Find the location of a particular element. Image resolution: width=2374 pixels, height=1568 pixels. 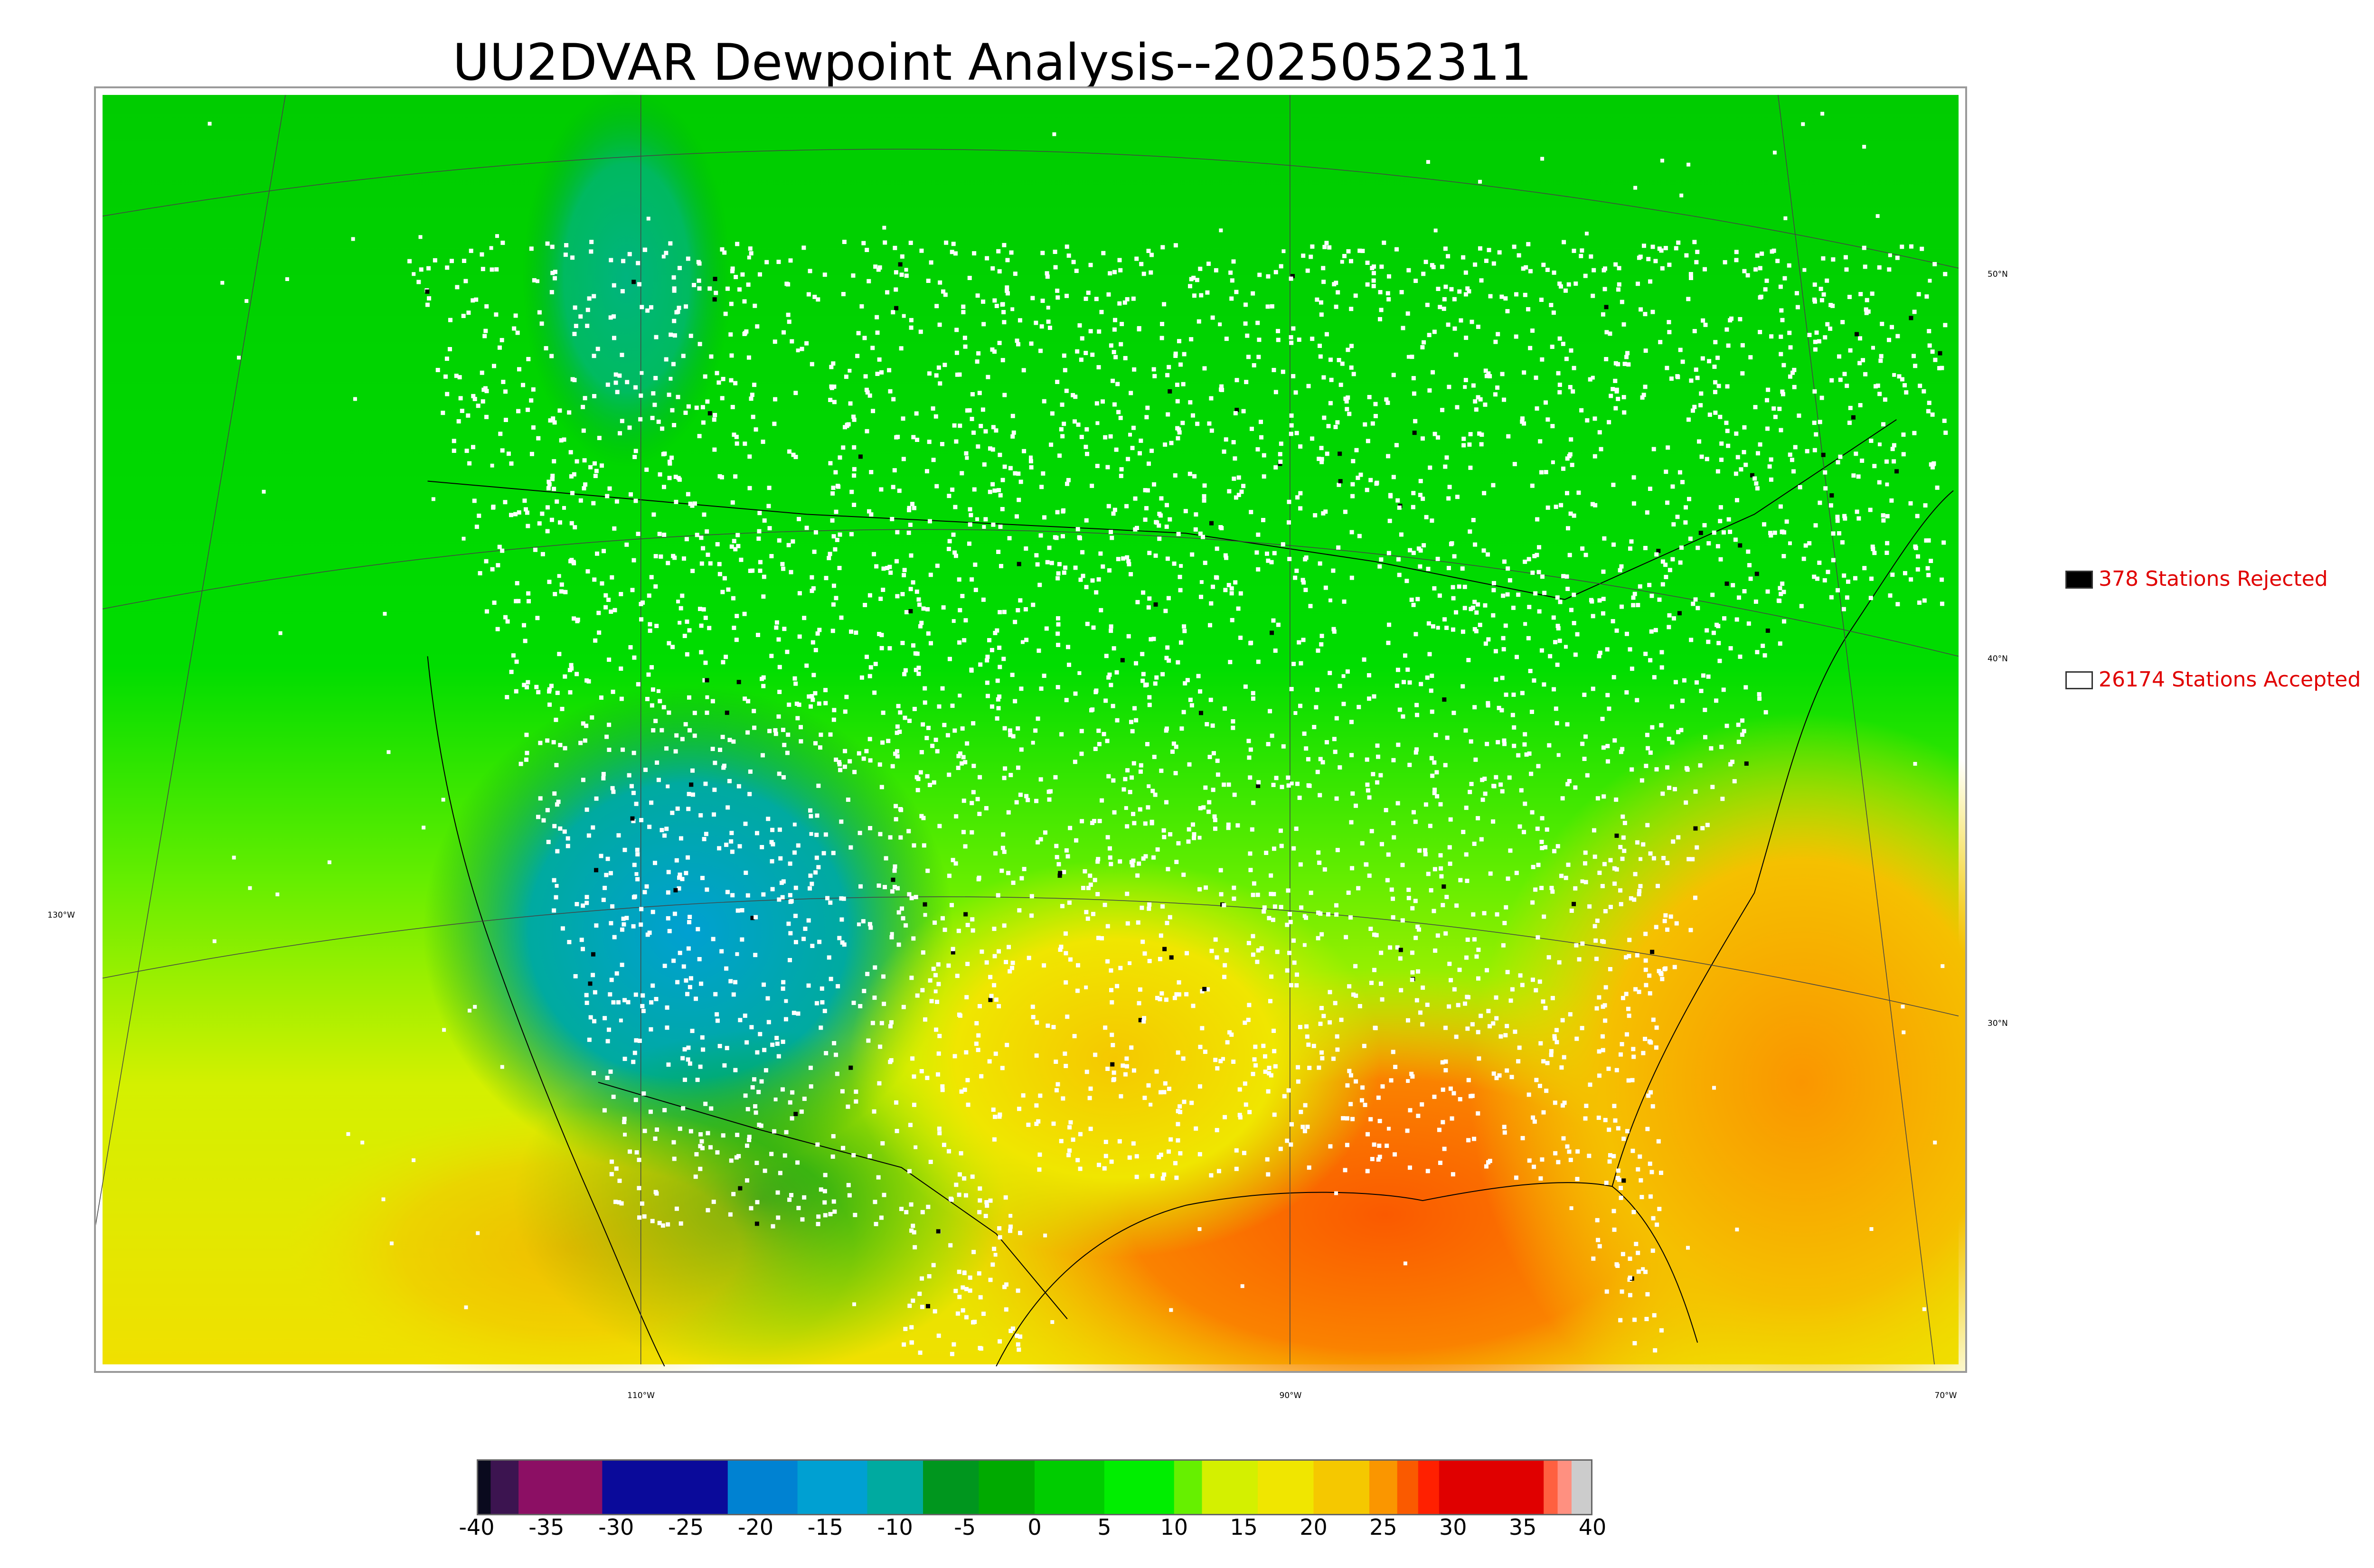

rejected-label: 378 Stations Rejected is located at coordinates (2213, 579).